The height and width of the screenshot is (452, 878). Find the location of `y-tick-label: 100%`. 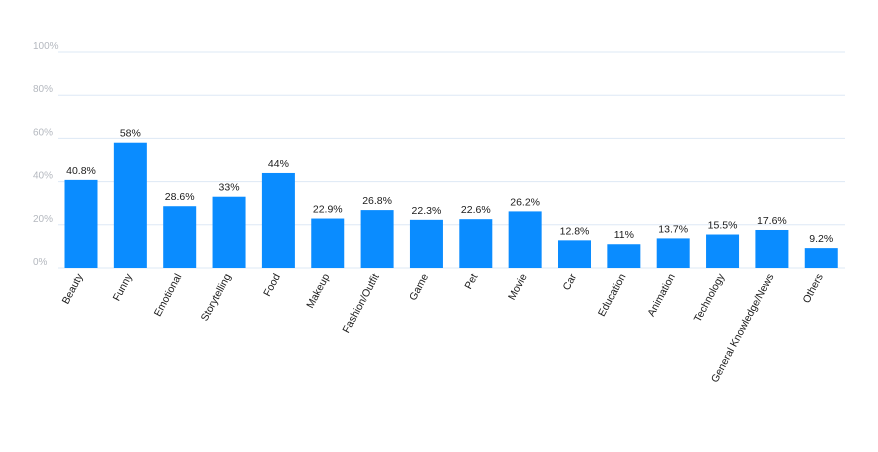

y-tick-label: 100% is located at coordinates (46, 46).